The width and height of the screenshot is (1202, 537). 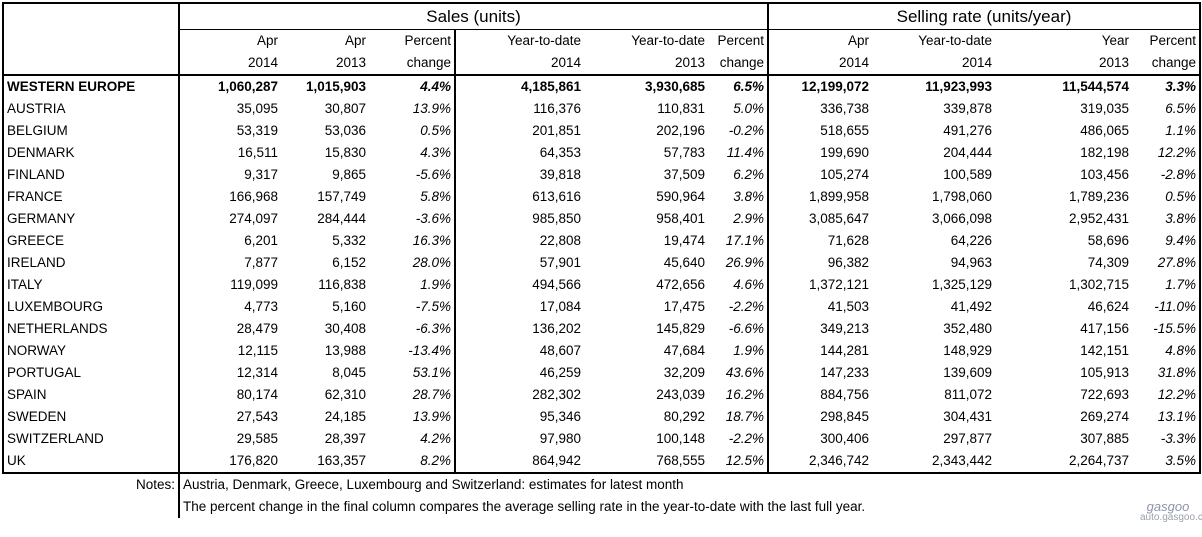 I want to click on value-cell: 2,346,742, so click(x=820, y=462).